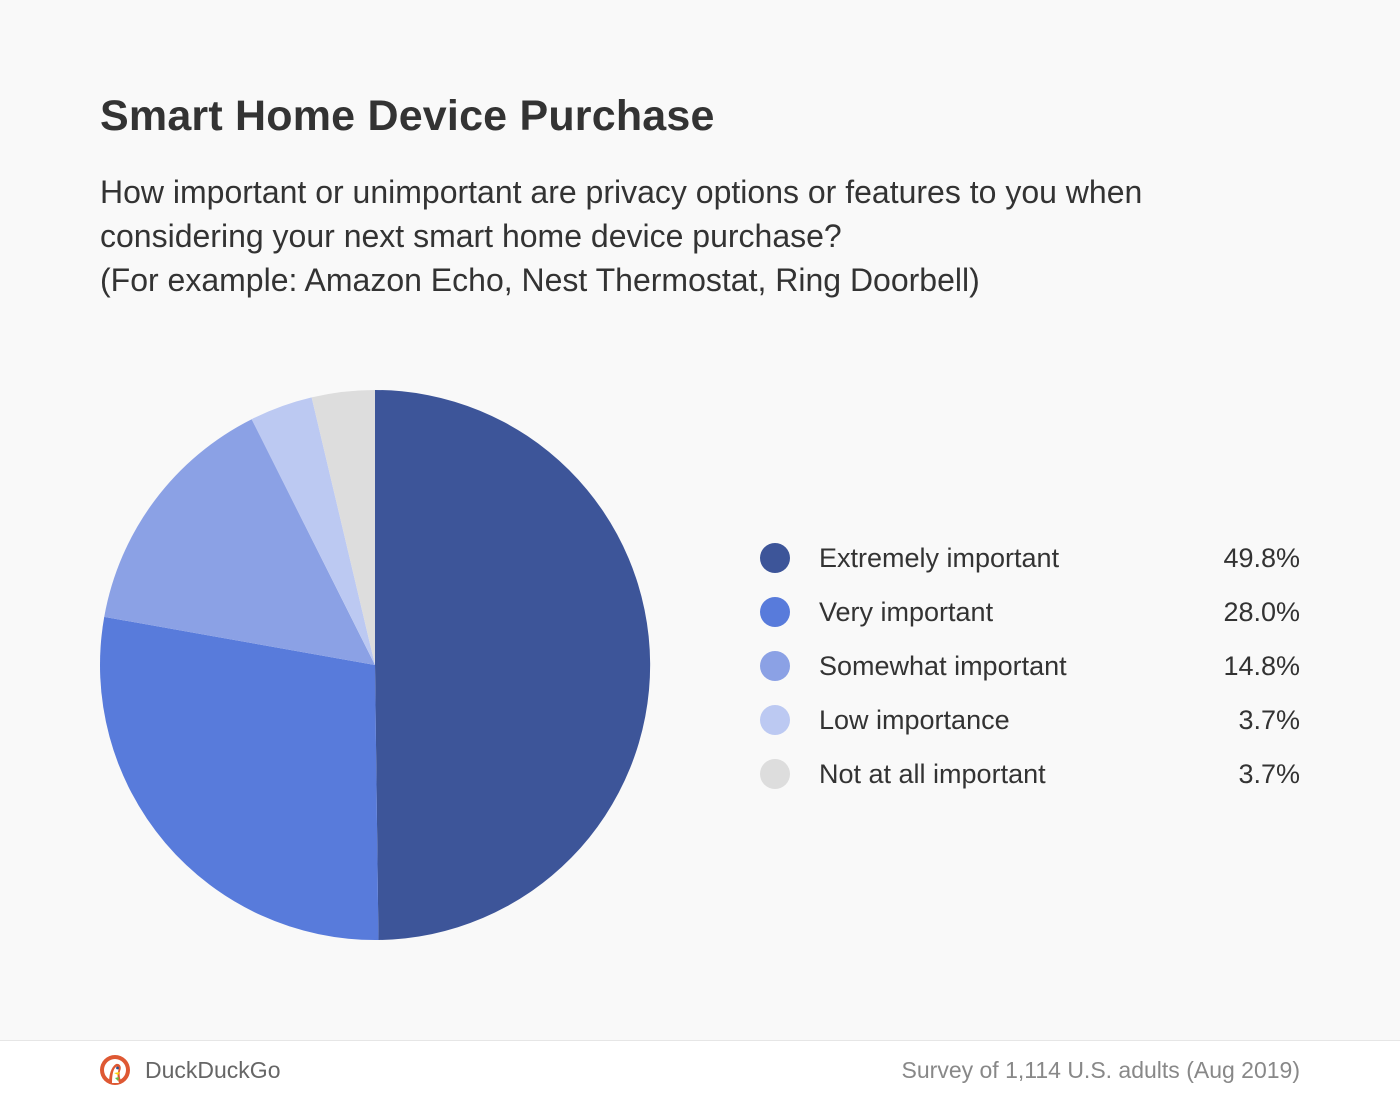 The height and width of the screenshot is (1101, 1400). I want to click on duckduckgo-logo-icon, so click(115, 1070).